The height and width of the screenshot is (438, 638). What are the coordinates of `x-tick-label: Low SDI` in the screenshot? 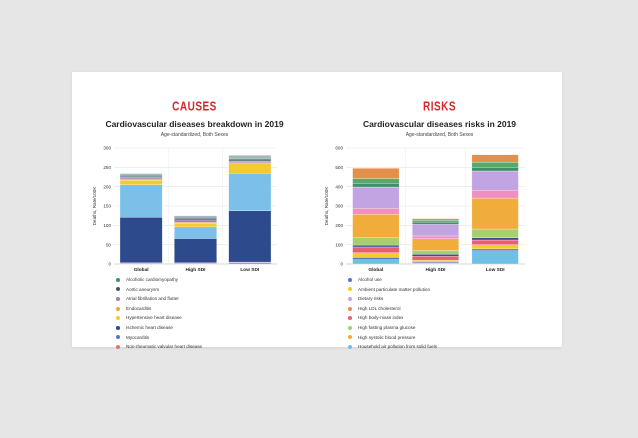 It's located at (250, 269).